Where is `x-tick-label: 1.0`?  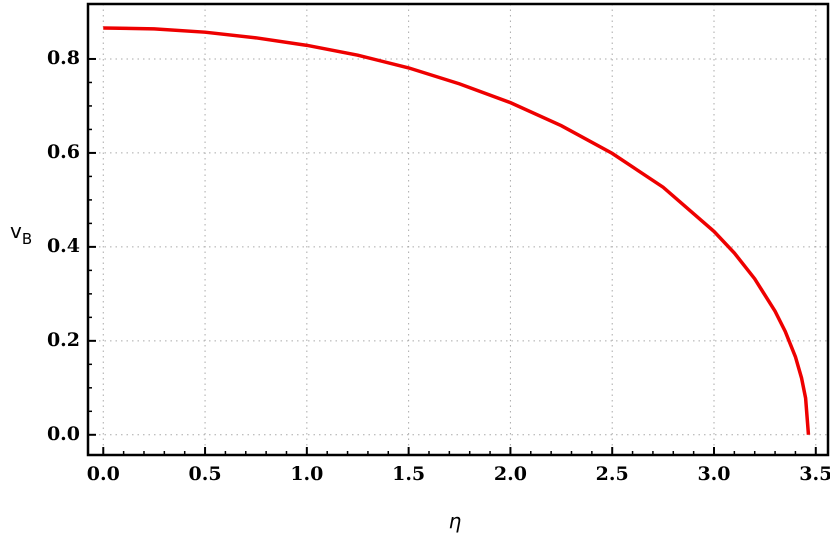 x-tick-label: 1.0 is located at coordinates (306, 474).